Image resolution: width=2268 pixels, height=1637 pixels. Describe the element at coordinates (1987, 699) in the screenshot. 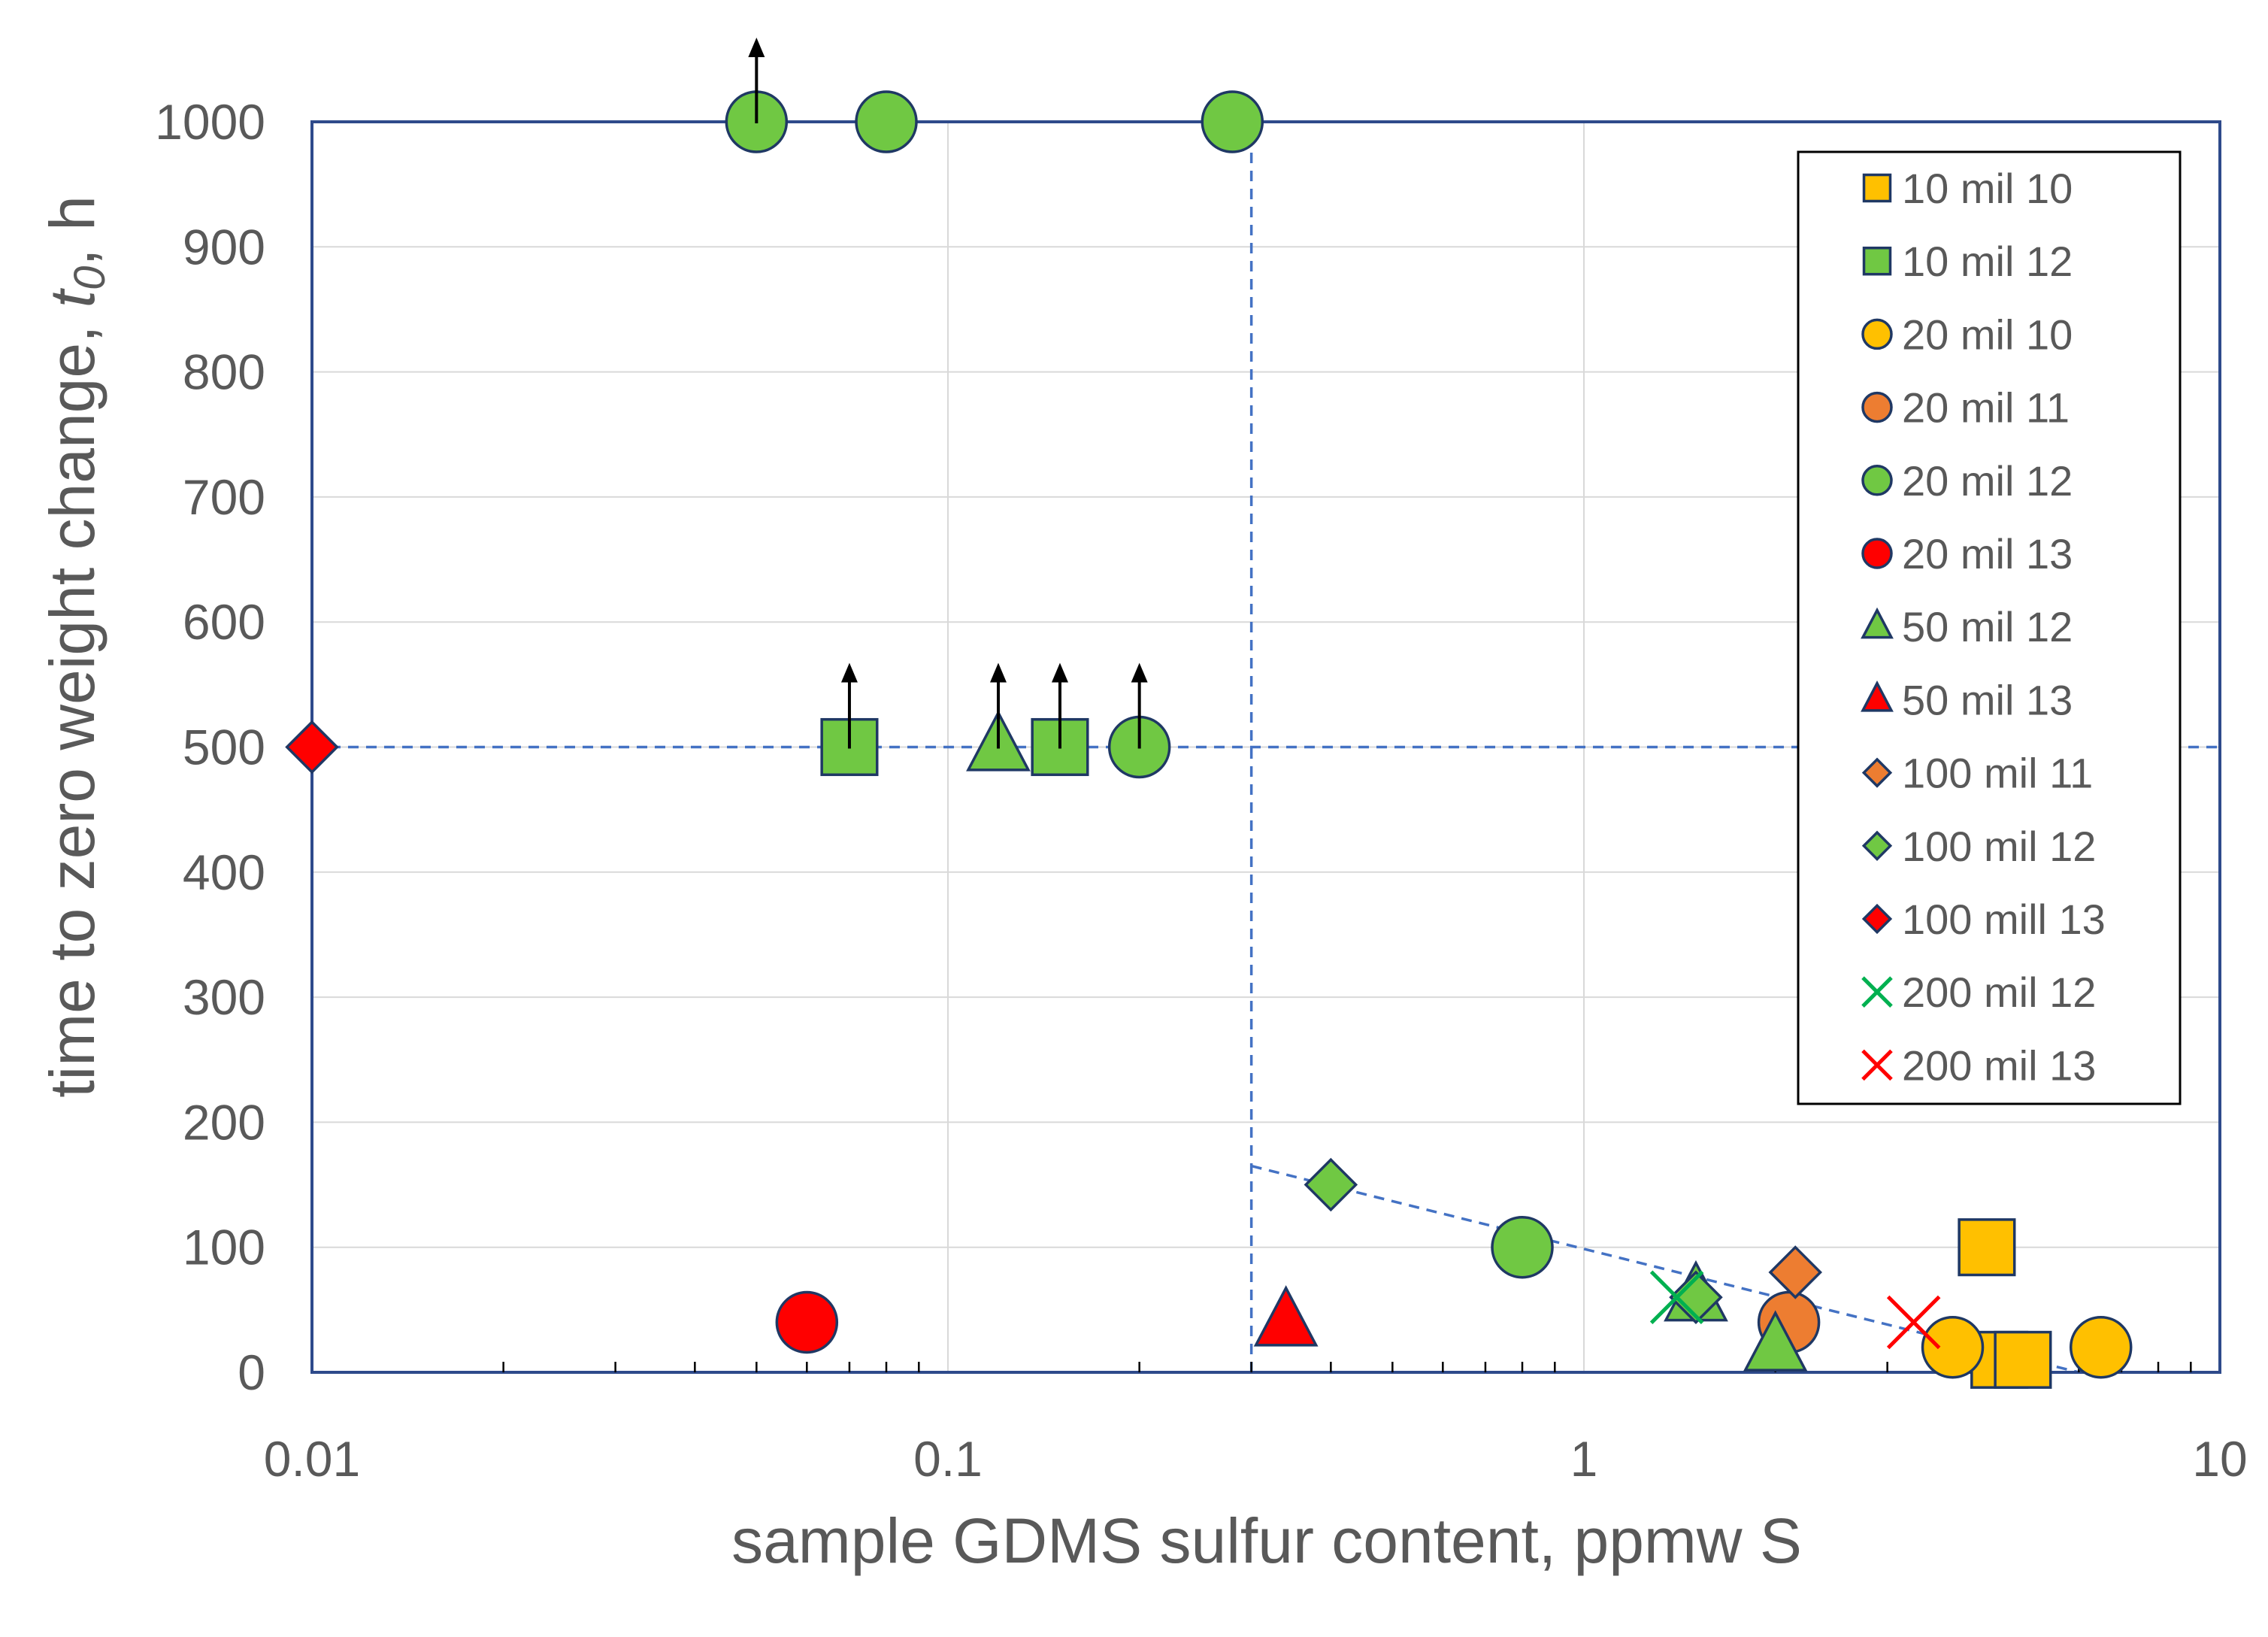

I see `legend-label: 50 mil 13` at that location.